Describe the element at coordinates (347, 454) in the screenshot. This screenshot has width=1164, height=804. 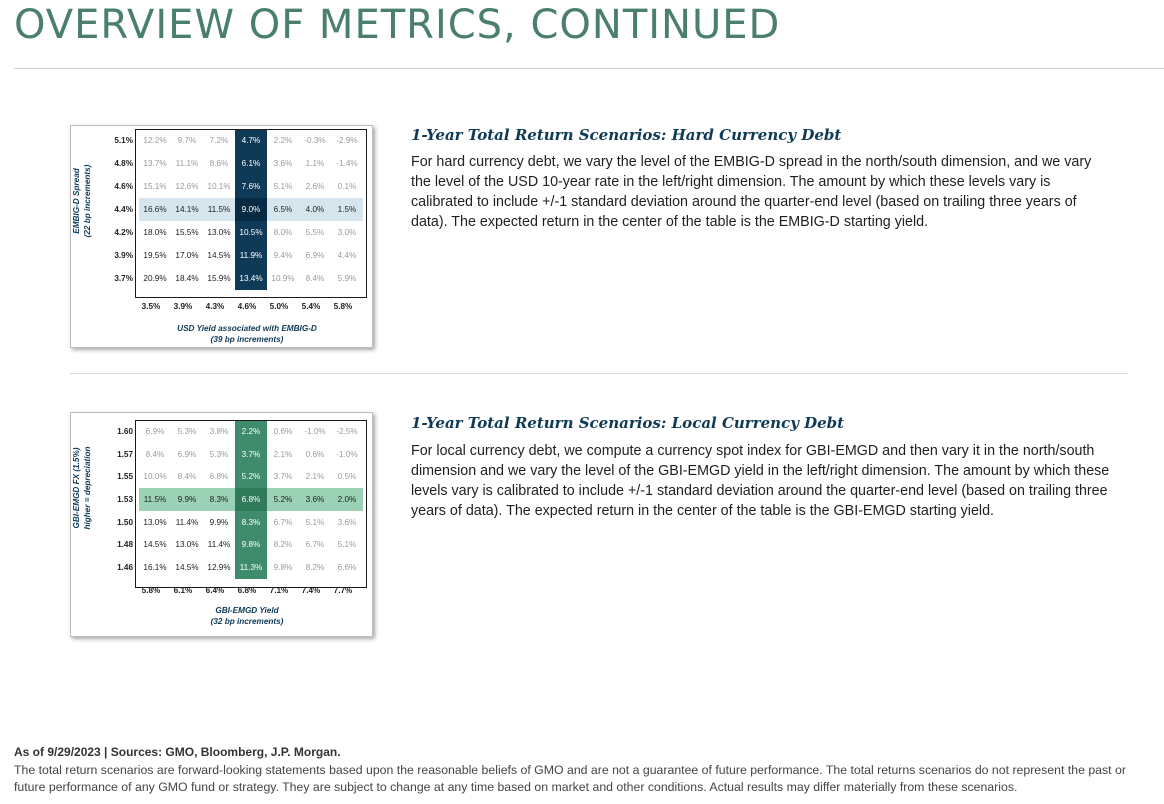
I see `matrix-cell: -1.0%` at that location.